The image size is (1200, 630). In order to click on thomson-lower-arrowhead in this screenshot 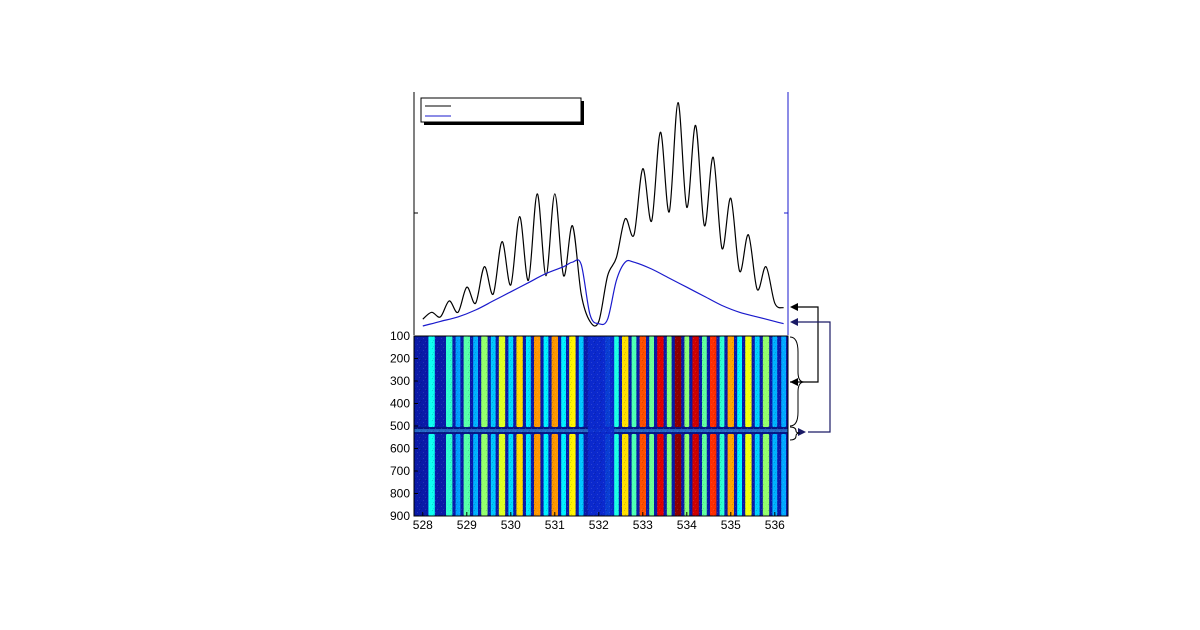, I will do `click(802, 432)`.